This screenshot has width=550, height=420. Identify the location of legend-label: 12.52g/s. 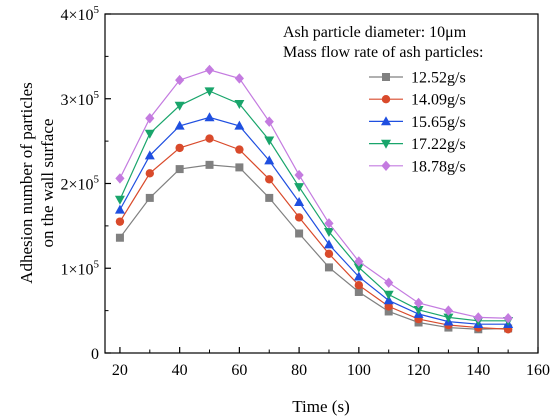
(438, 78).